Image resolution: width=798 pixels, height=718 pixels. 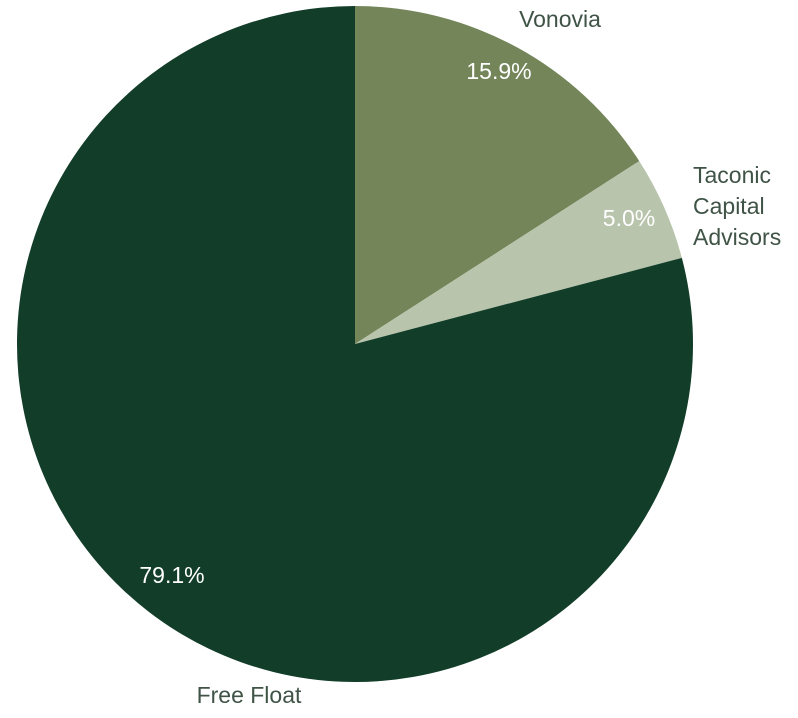 What do you see at coordinates (498, 71) in the screenshot?
I see `slice-value-label: 15.9%` at bounding box center [498, 71].